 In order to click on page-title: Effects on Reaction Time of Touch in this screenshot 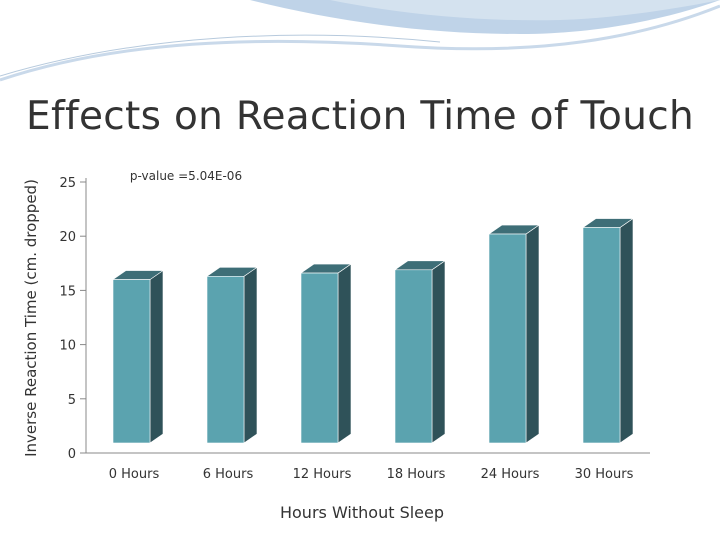, I will do `click(360, 116)`.